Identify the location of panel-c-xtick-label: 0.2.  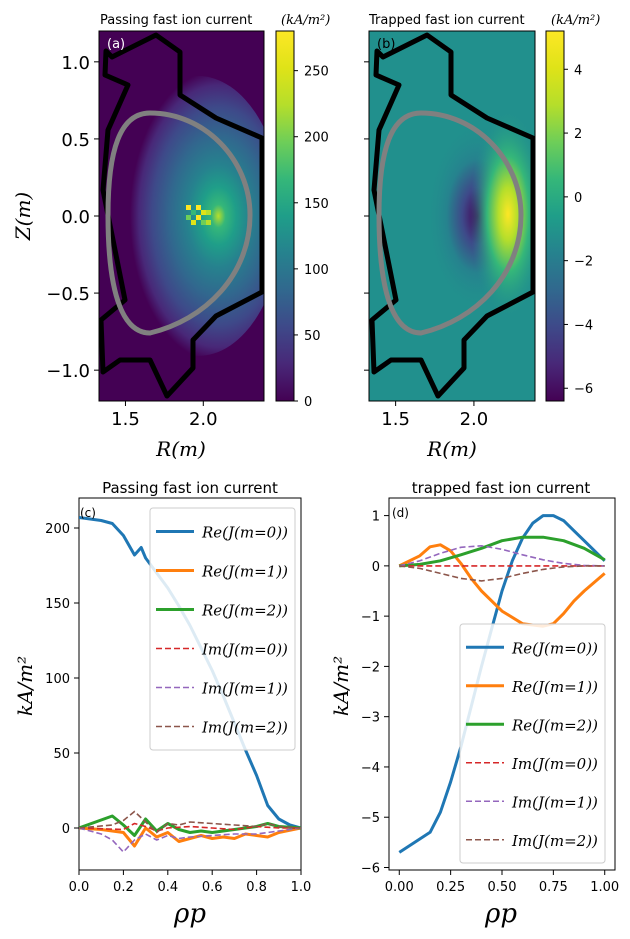
(123, 887).